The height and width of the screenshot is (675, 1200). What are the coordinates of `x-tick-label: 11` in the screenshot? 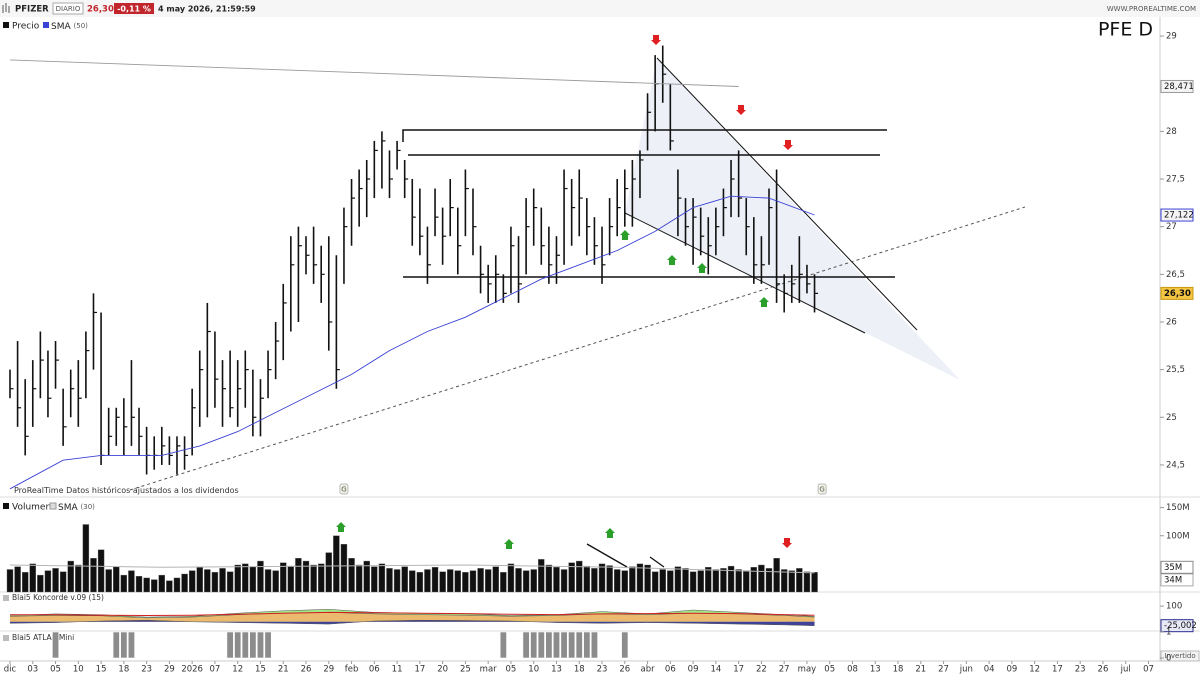 It's located at (397, 670).